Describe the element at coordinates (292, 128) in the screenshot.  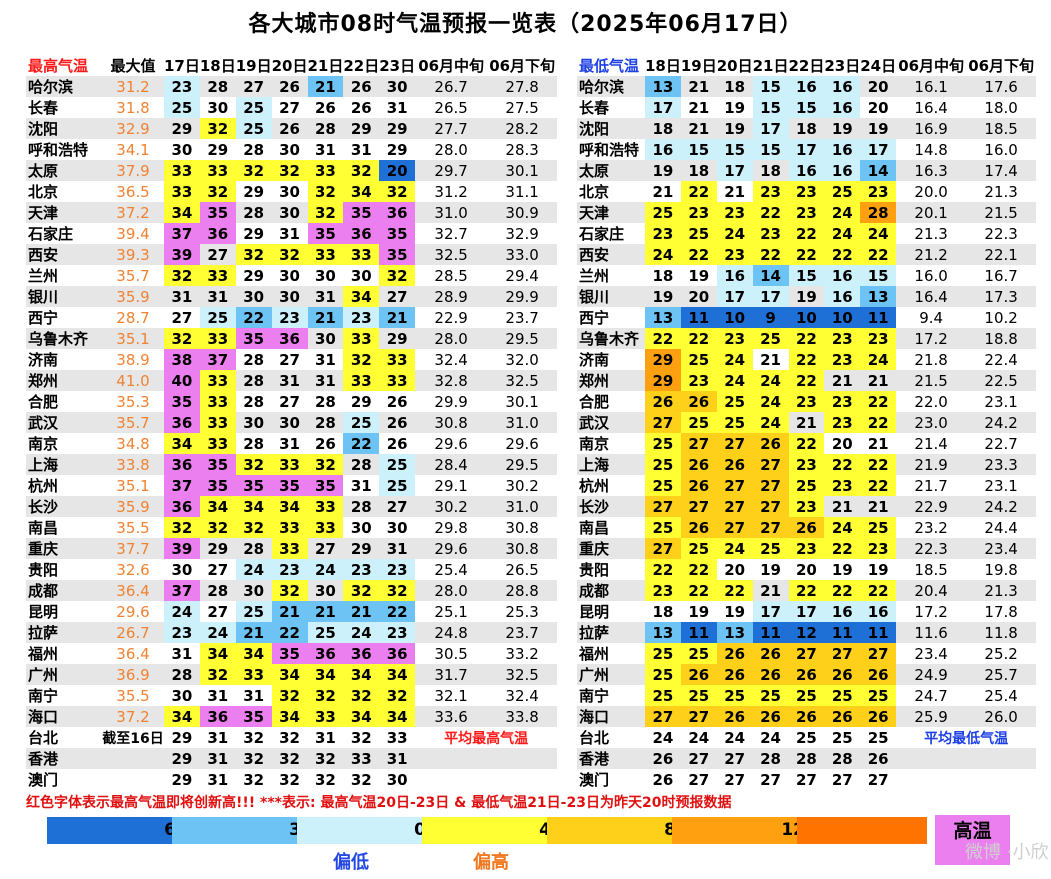
I see `table-row: 沈阳 32.9 29 32 25 26 28 29 29 27.7 28.2` at that location.